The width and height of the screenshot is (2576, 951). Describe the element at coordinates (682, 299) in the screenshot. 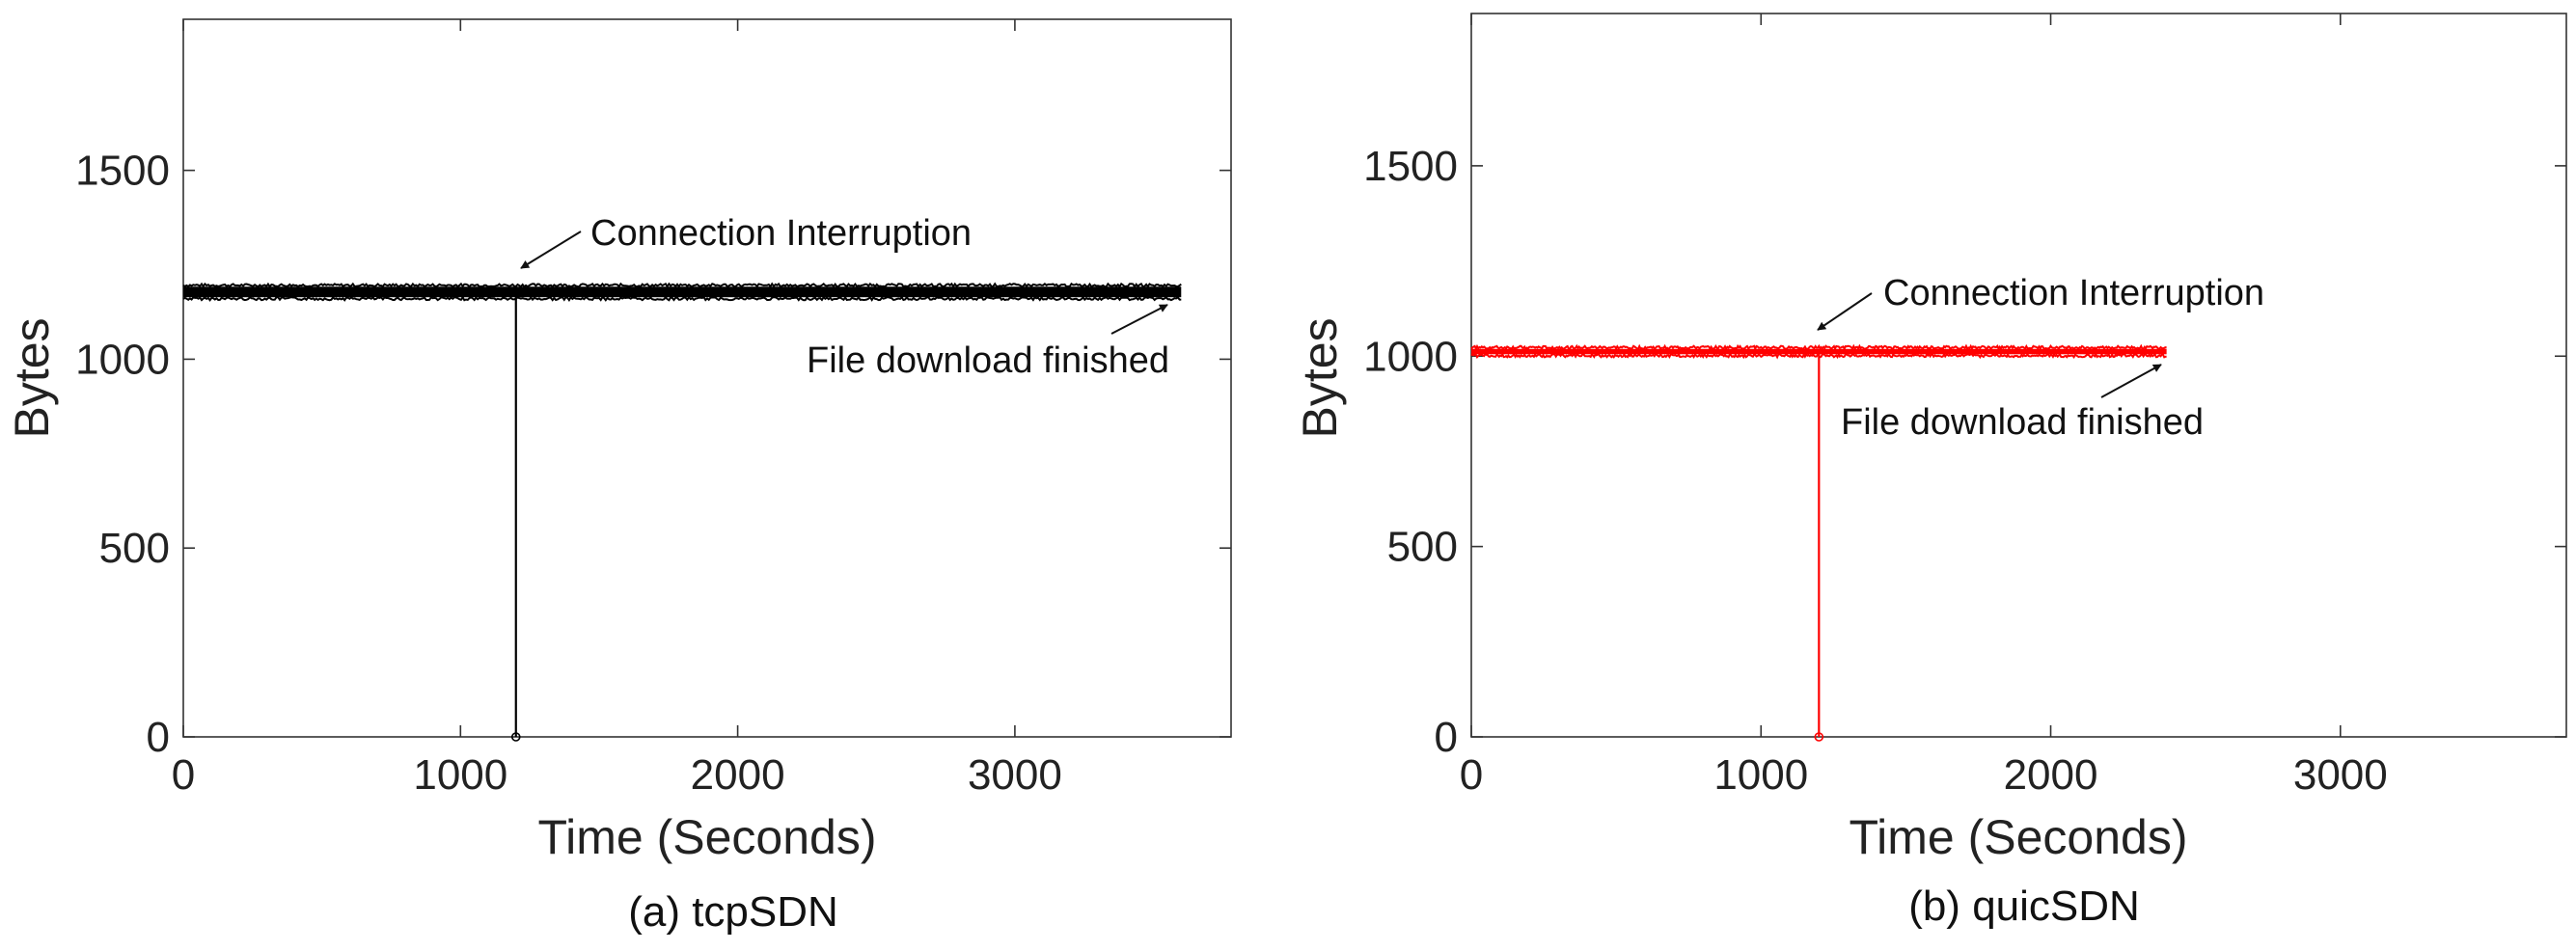

I see `series-noise-bottom` at that location.